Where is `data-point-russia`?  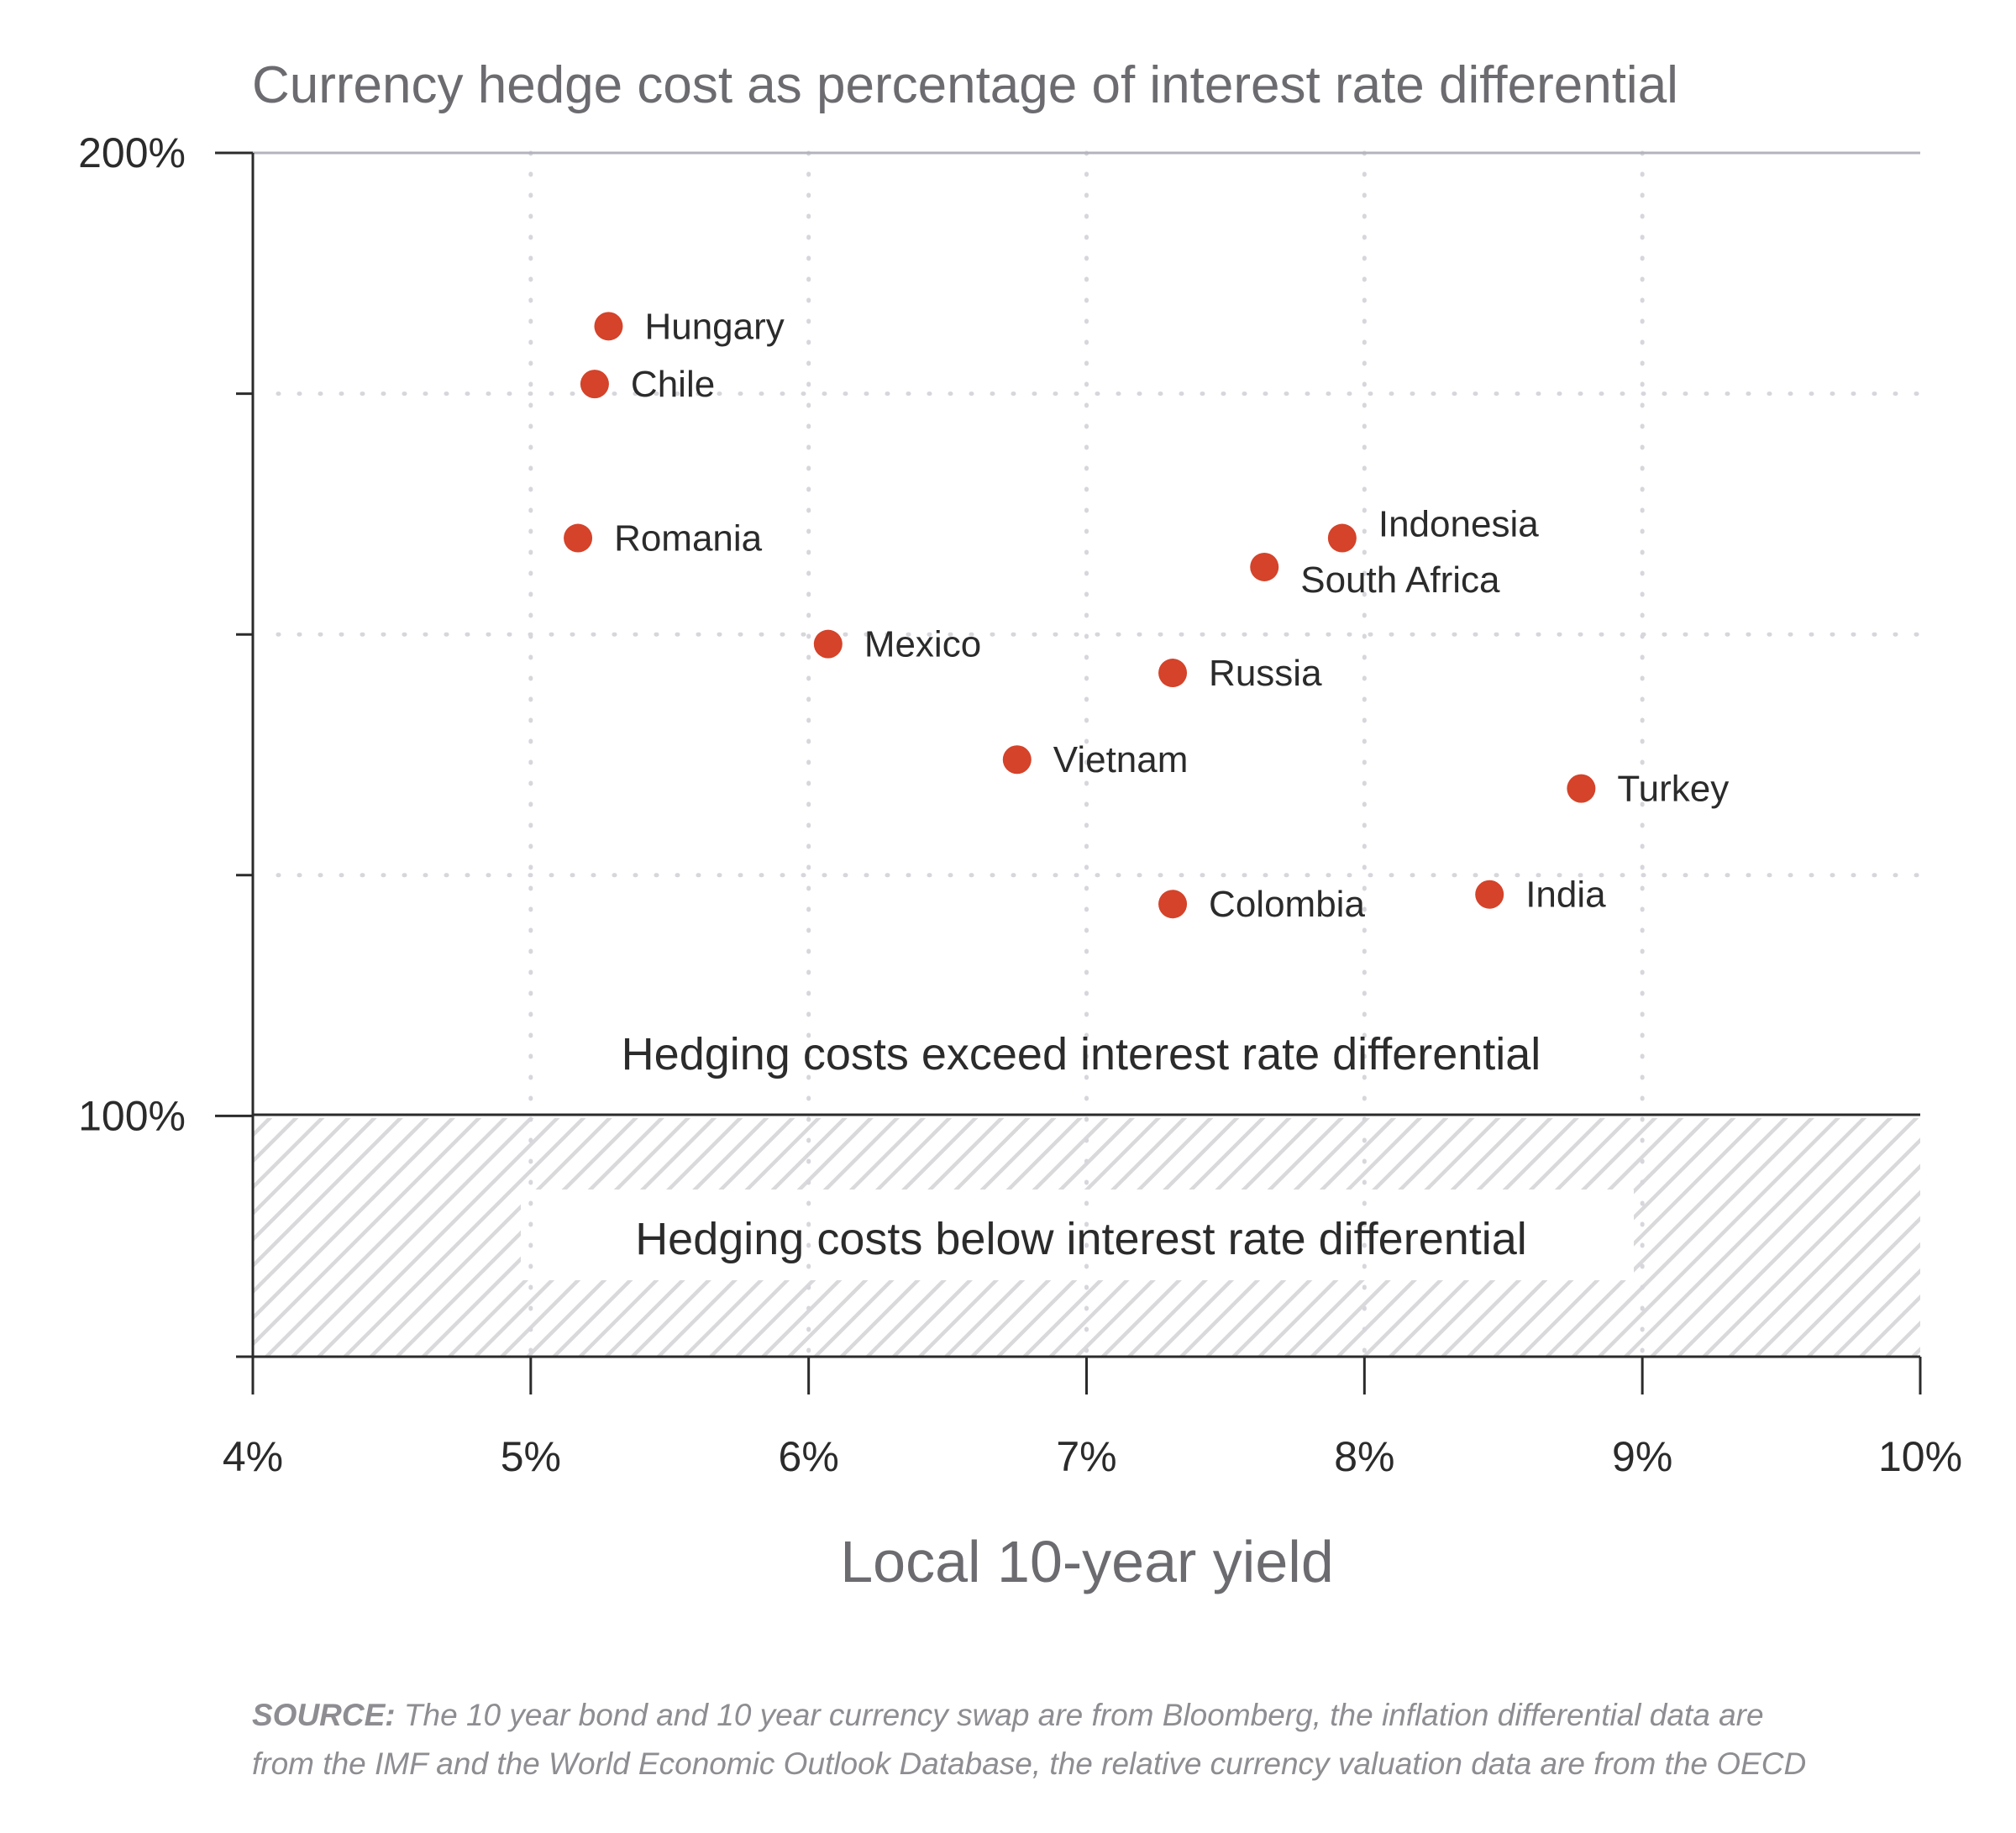 data-point-russia is located at coordinates (1173, 673).